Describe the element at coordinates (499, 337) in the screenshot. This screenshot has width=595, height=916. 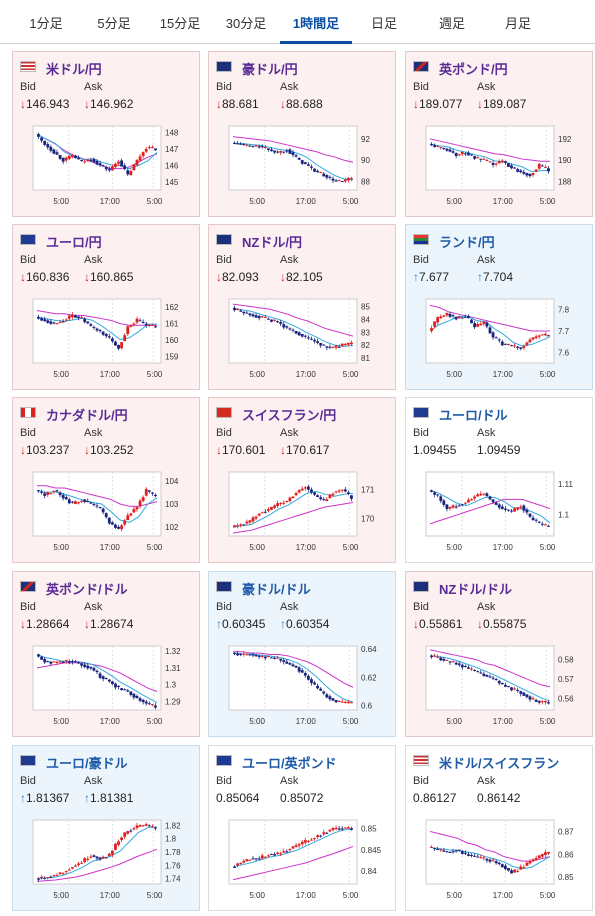
I see `price-chart: 7.8 7.7 7.6 5:00 17:00 5:00` at that location.